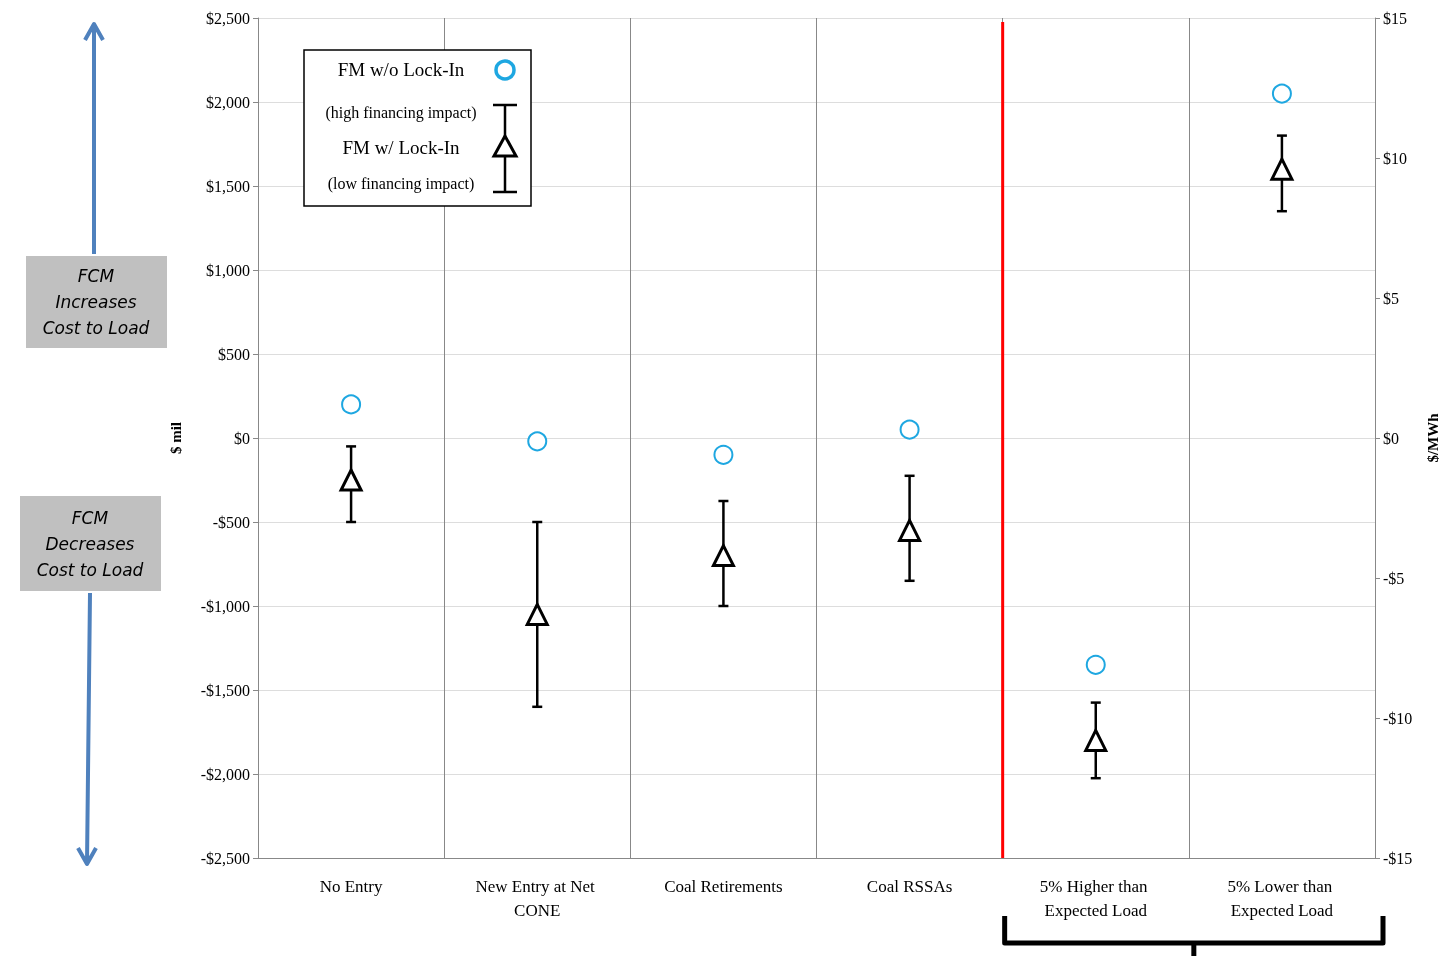 This screenshot has width=1456, height=964. Describe the element at coordinates (234, 354) in the screenshot. I see `y-tick-label: $500` at that location.